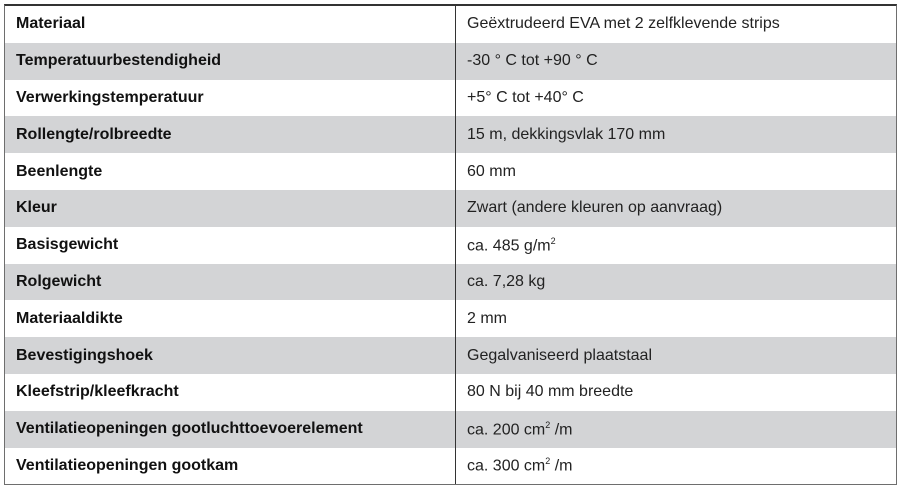  Describe the element at coordinates (676, 172) in the screenshot. I see `spec-value: 60 mm` at that location.